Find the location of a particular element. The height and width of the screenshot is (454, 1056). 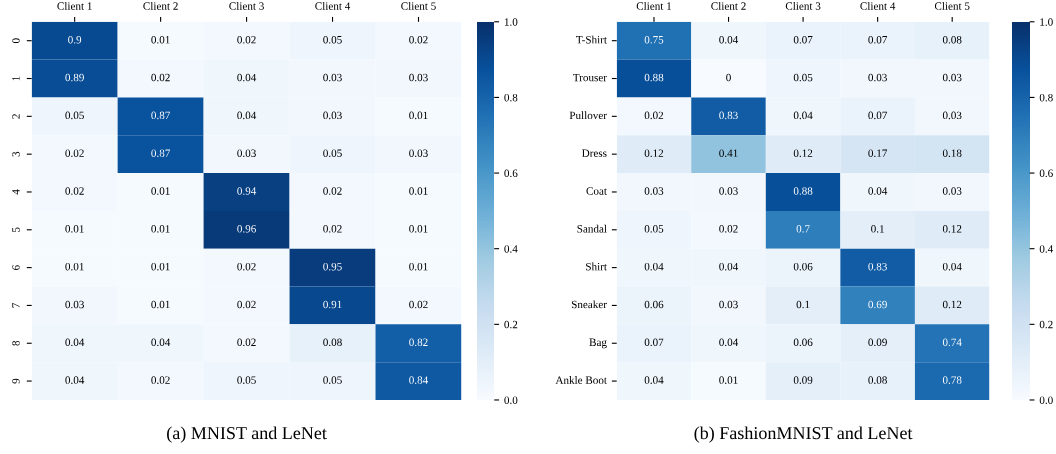

y-tick-label: Bag is located at coordinates (598, 343).